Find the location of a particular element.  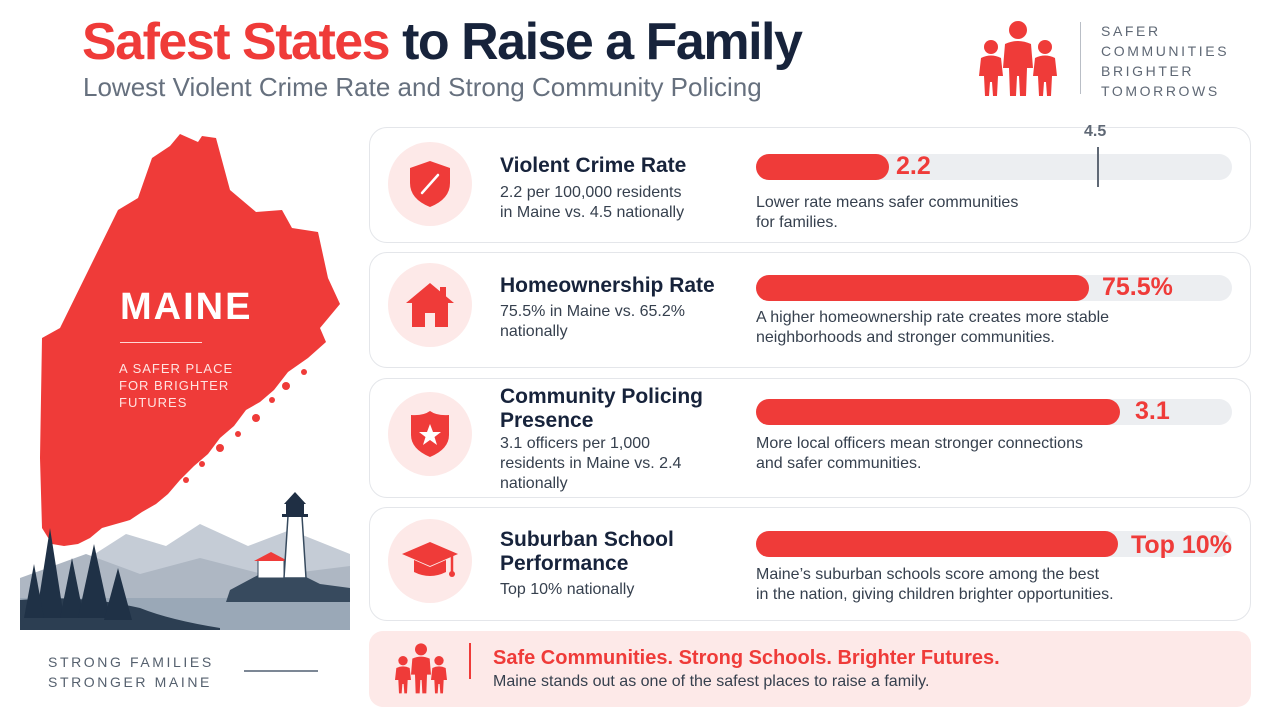

metric-value: 2.2 is located at coordinates (913, 166).